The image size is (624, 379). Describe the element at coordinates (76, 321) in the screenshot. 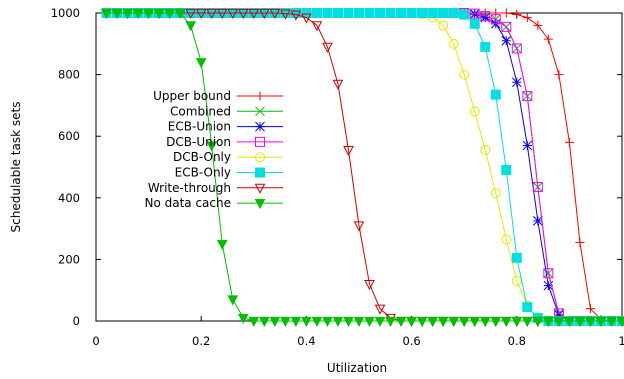

I see `y-tick-label: 0` at that location.